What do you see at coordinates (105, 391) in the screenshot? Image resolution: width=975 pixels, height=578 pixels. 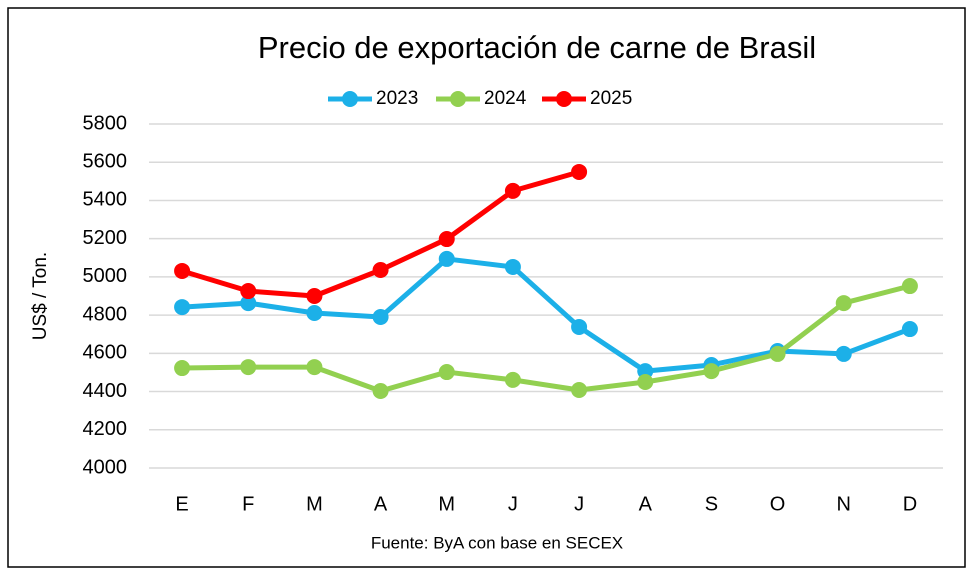 I see `y-tick-label: 4400` at bounding box center [105, 391].